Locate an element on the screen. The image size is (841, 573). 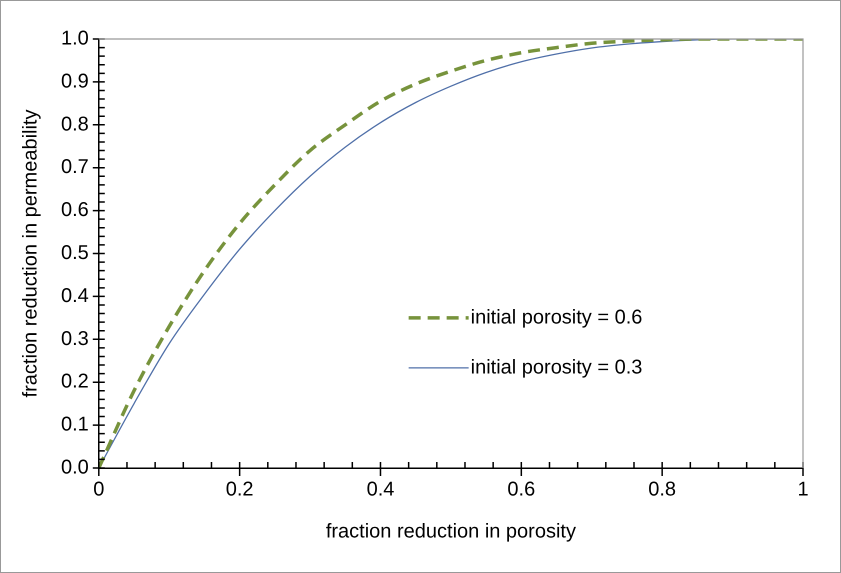
y-tick-label: 0.1 is located at coordinates (74, 425).